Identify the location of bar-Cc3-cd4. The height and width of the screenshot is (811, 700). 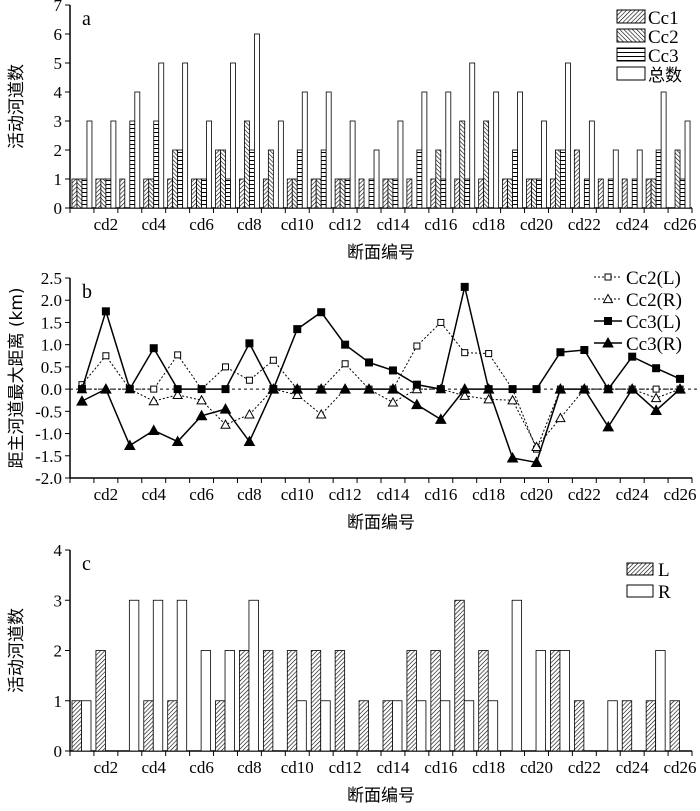
(156, 164).